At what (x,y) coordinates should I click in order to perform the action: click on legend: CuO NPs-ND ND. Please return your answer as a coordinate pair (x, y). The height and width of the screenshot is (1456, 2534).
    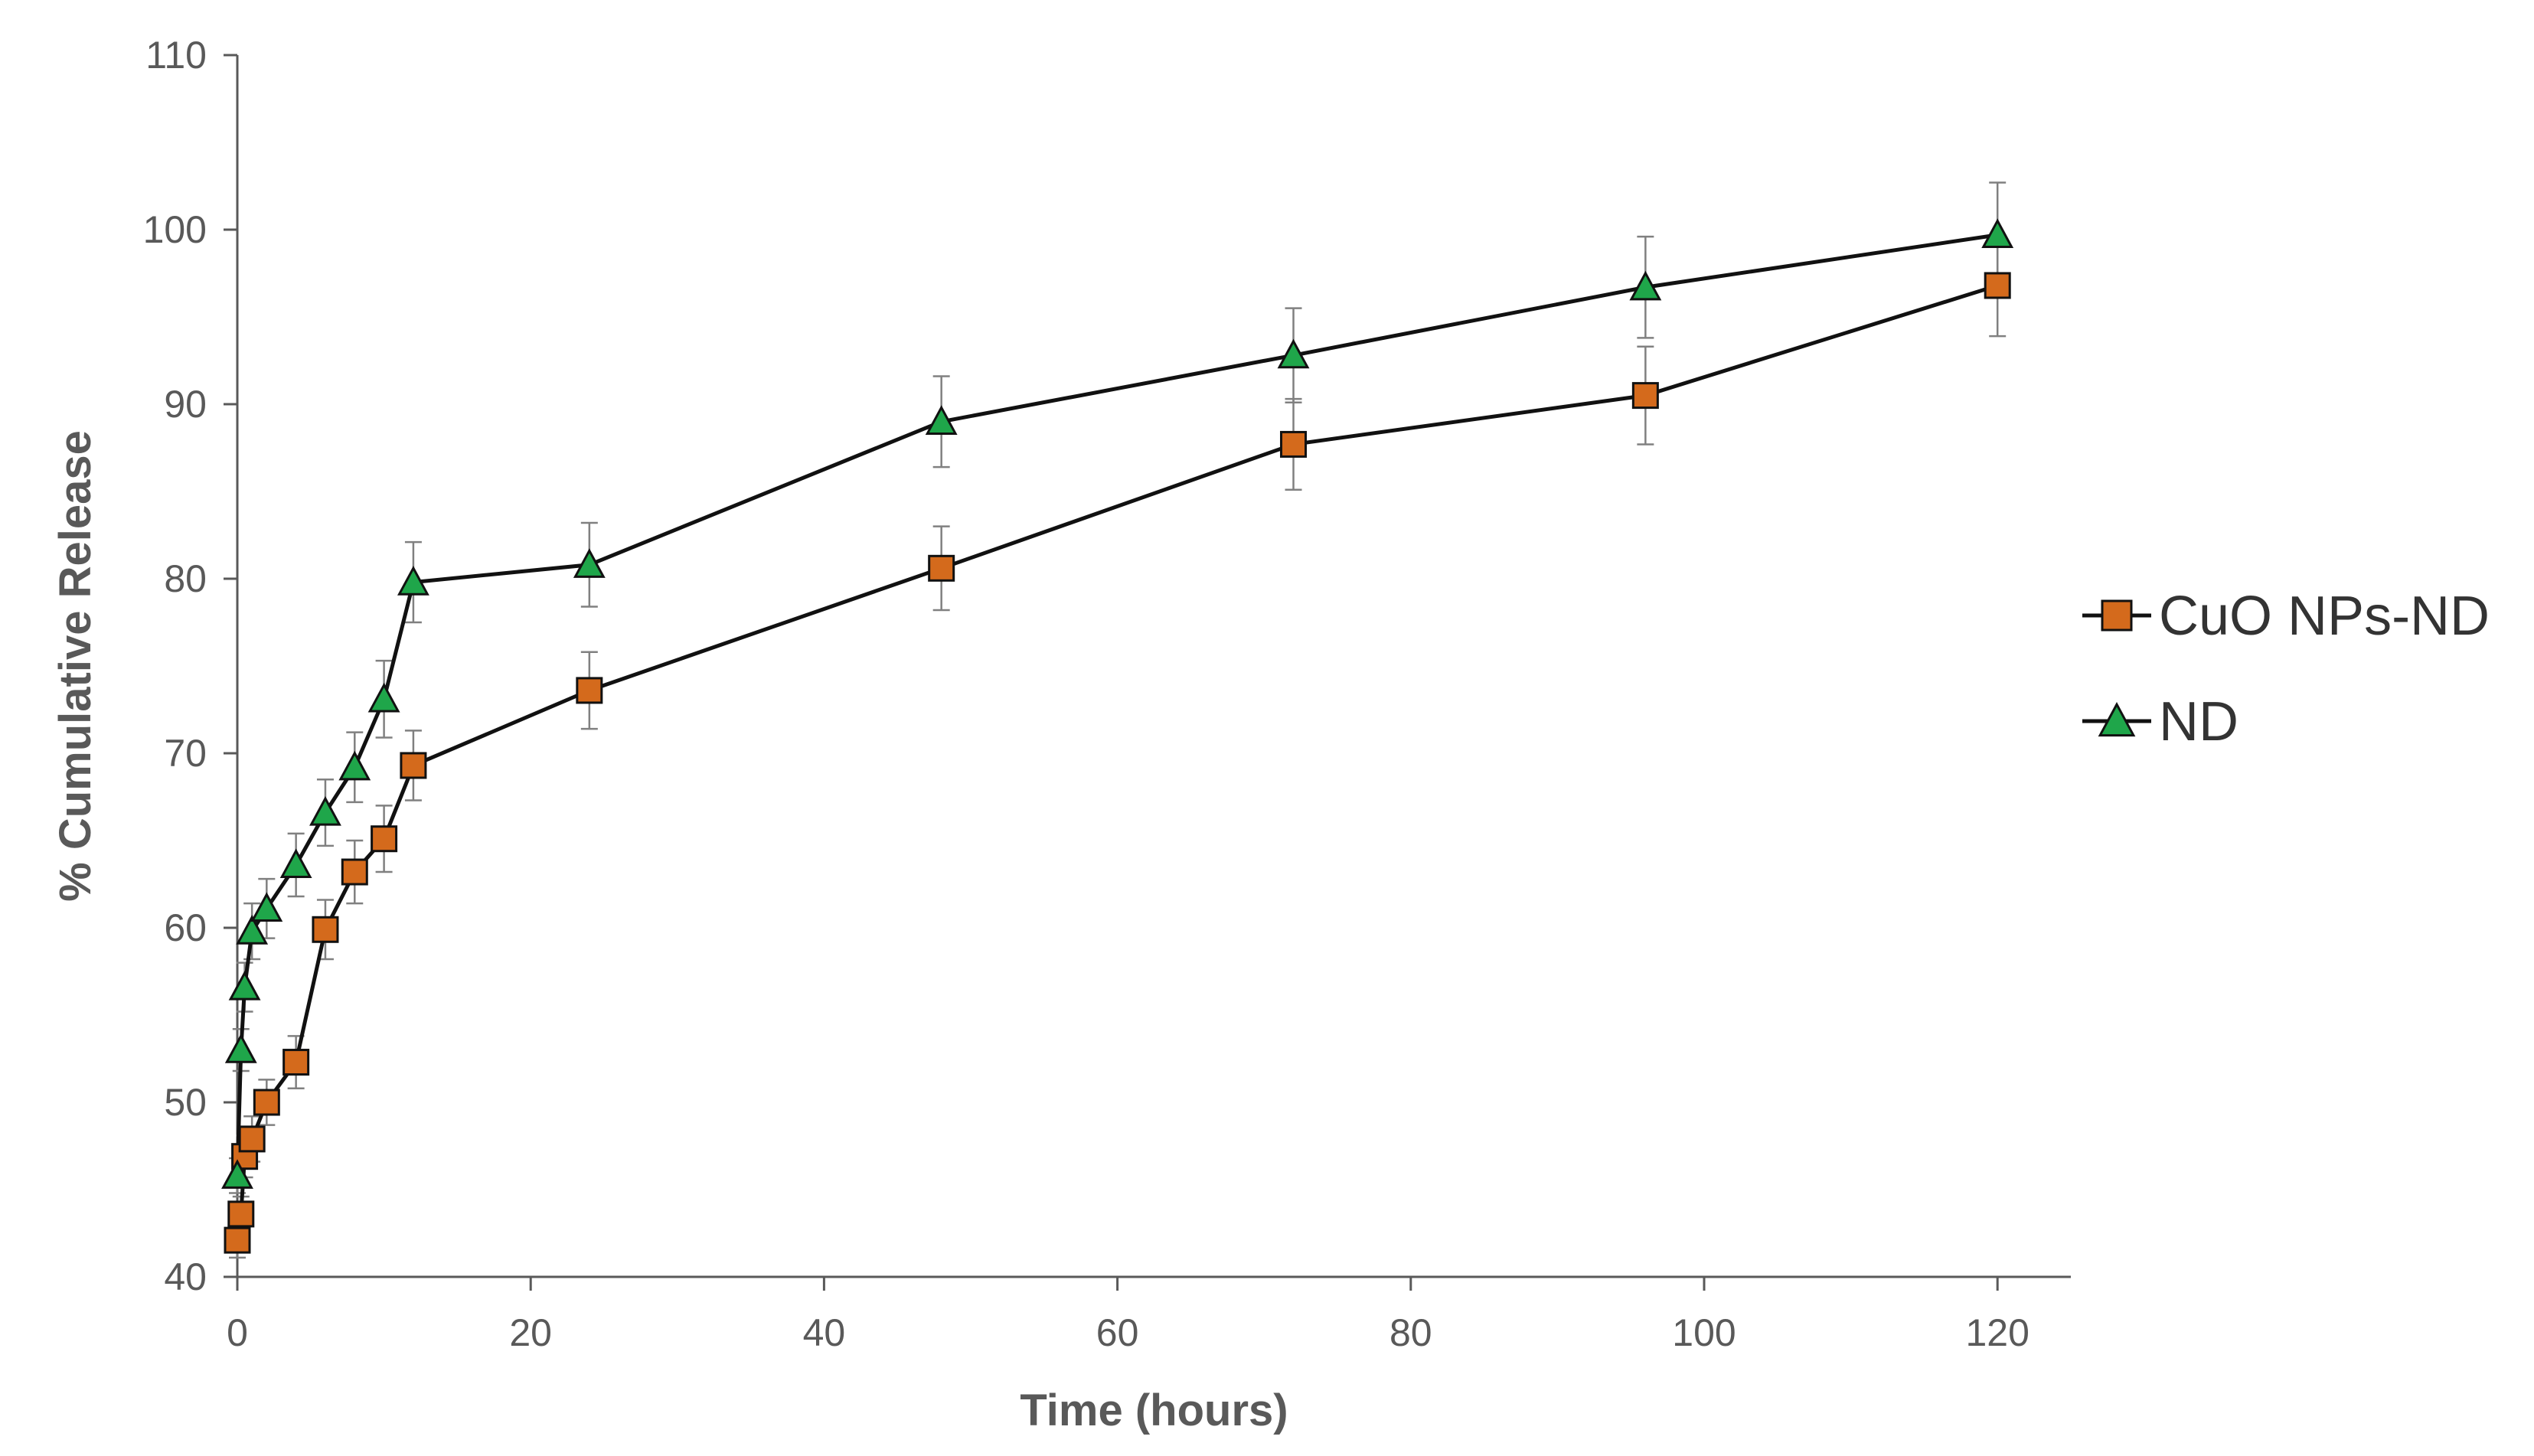
    Looking at the image, I should click on (2286, 669).